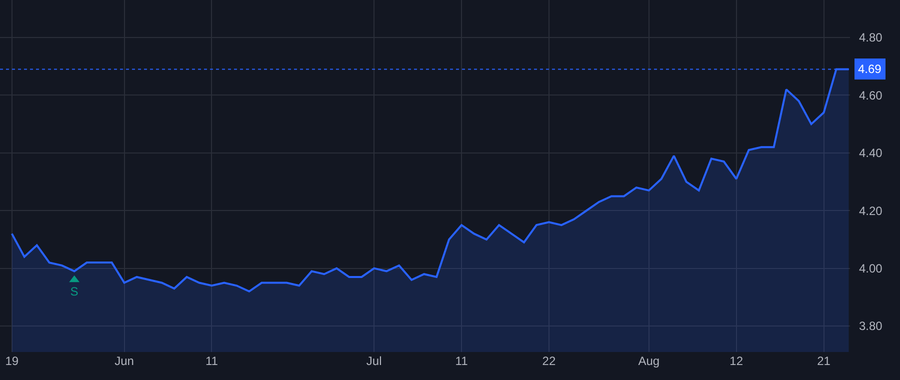 This screenshot has width=900, height=380. Describe the element at coordinates (871, 326) in the screenshot. I see `y-tick-label: 3.80` at that location.